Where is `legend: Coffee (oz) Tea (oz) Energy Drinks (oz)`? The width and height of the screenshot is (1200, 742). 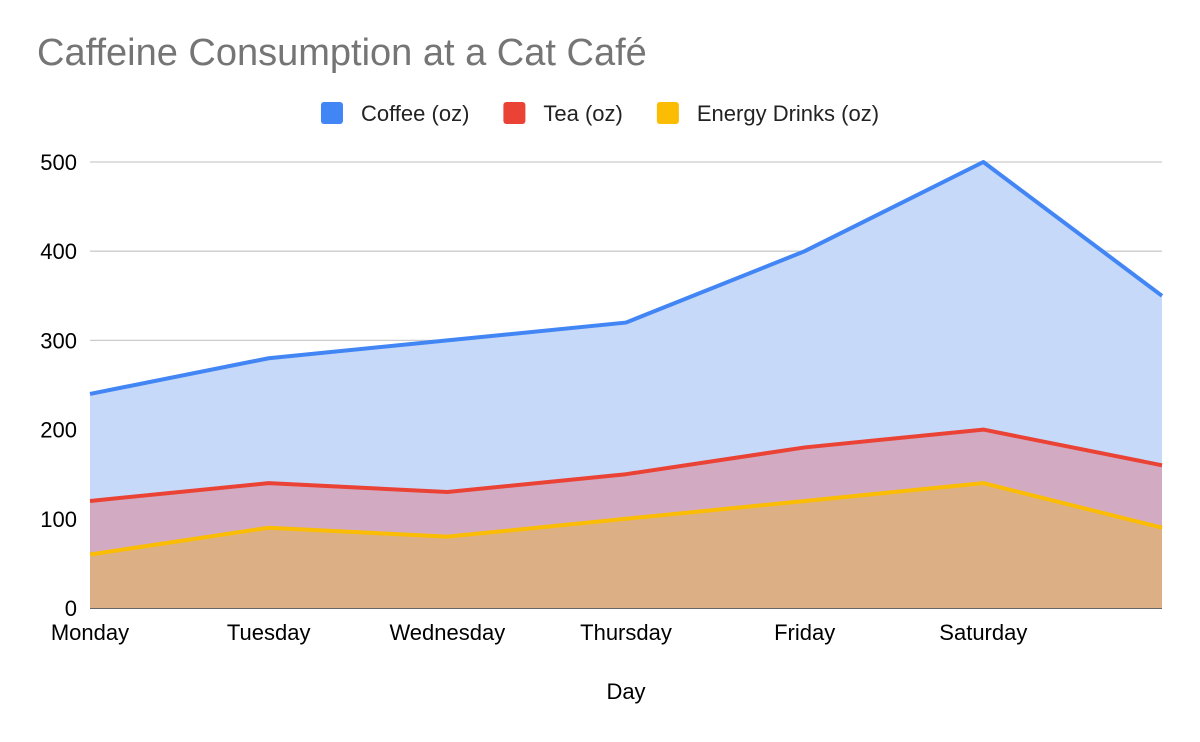 legend: Coffee (oz) Tea (oz) Energy Drinks (oz) is located at coordinates (599, 113).